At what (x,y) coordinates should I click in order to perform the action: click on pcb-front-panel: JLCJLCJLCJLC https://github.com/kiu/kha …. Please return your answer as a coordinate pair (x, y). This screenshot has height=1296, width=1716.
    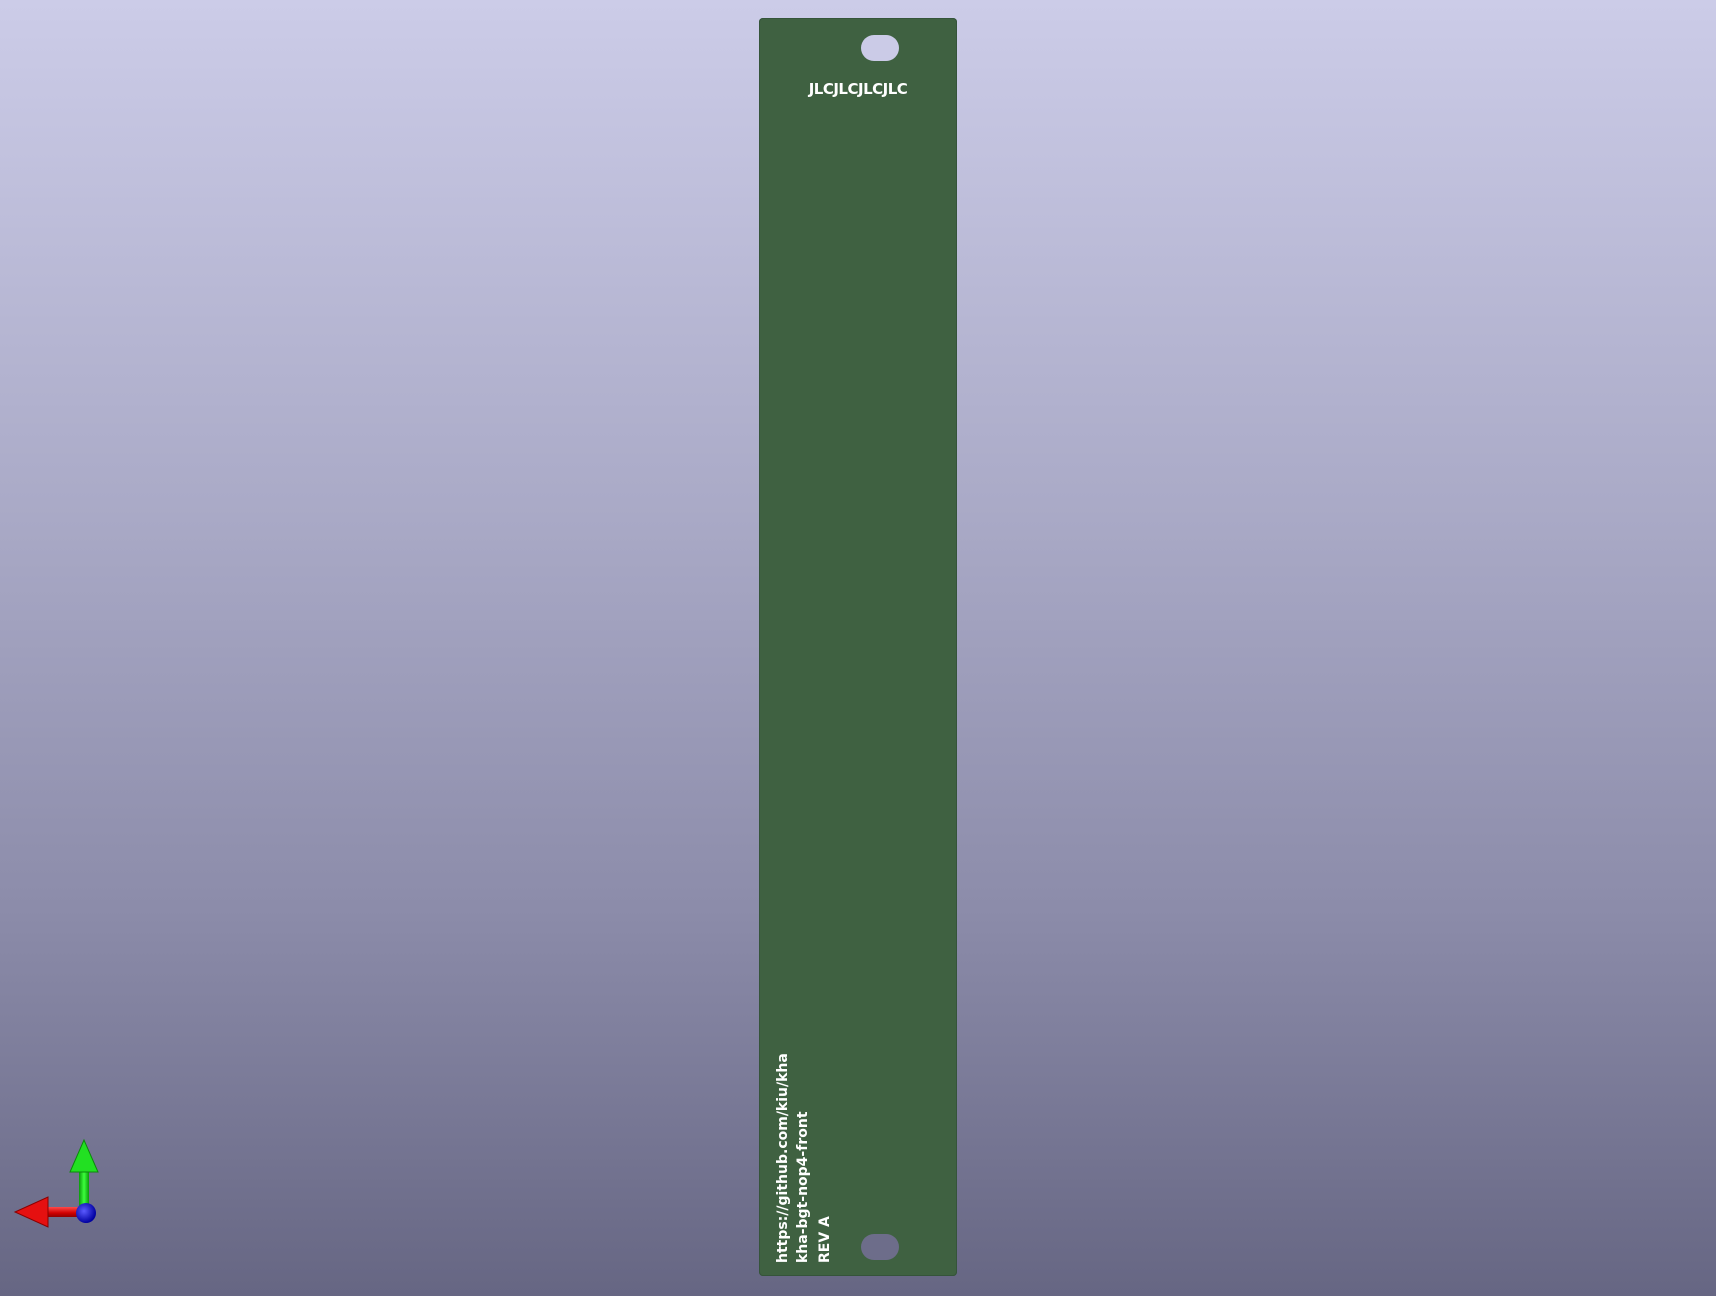
    Looking at the image, I should click on (858, 647).